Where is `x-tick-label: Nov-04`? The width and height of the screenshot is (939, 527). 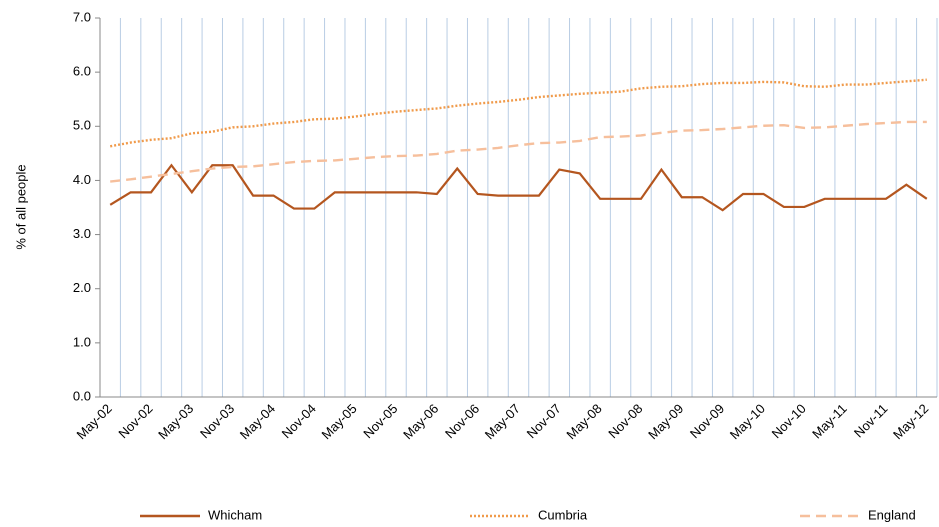
x-tick-label: Nov-04 is located at coordinates (299, 421).